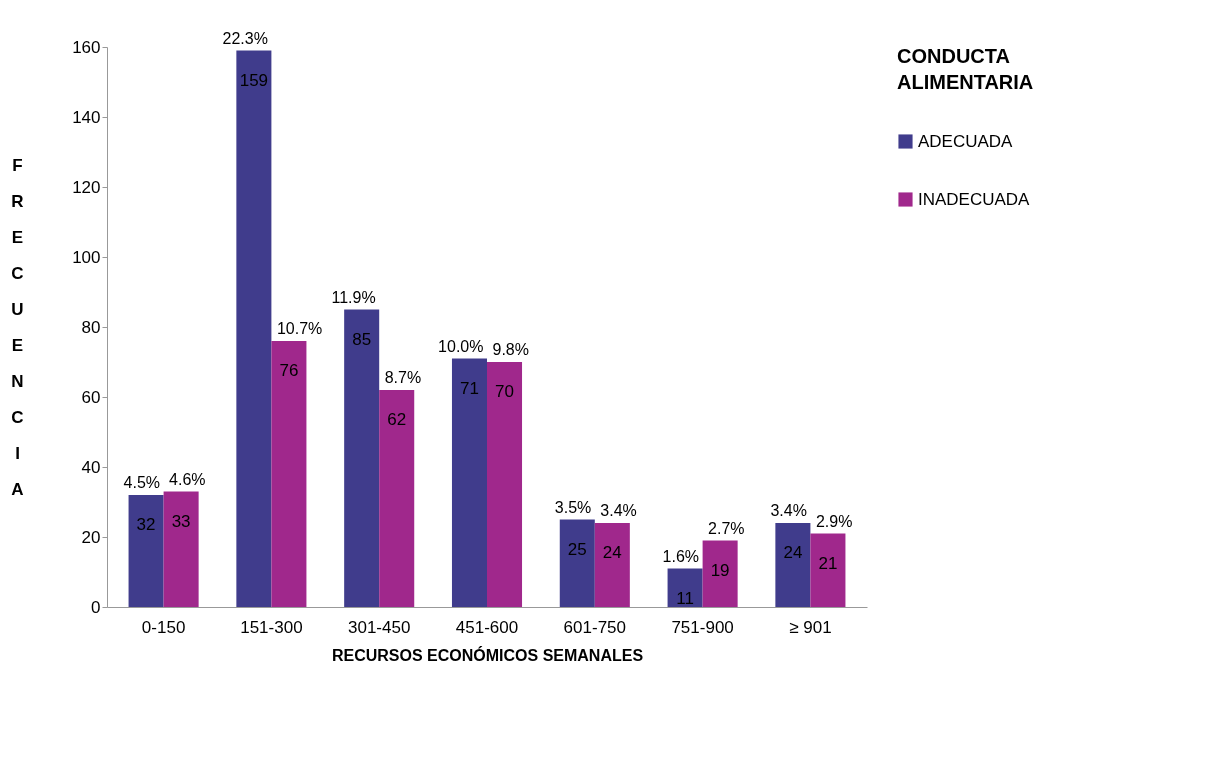 This screenshot has height=769, width=1215. I want to click on y-tick-label: 160, so click(86, 47).